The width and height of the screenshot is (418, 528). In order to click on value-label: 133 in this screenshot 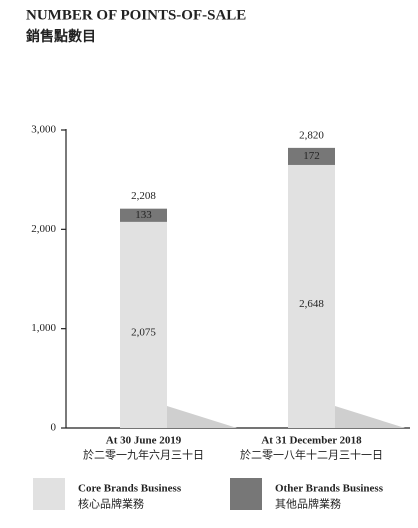, I will do `click(143, 215)`.